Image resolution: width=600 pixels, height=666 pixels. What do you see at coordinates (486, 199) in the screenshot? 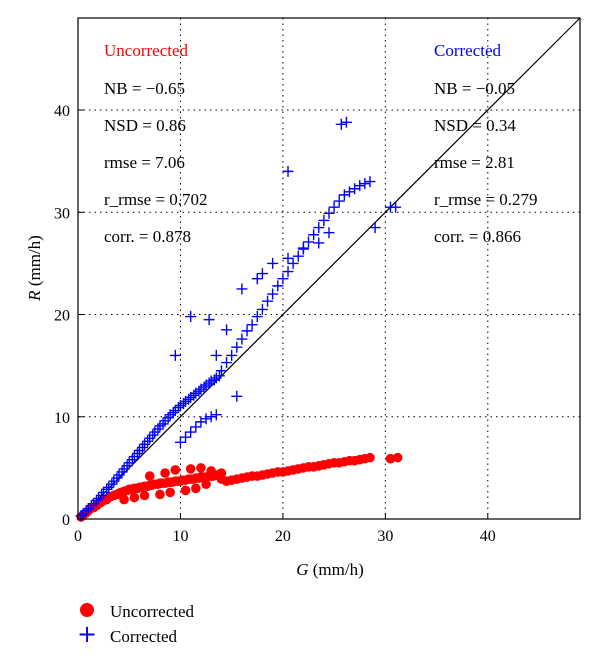
I see `corrected-r-rmse: r_rmse = 0.279` at bounding box center [486, 199].